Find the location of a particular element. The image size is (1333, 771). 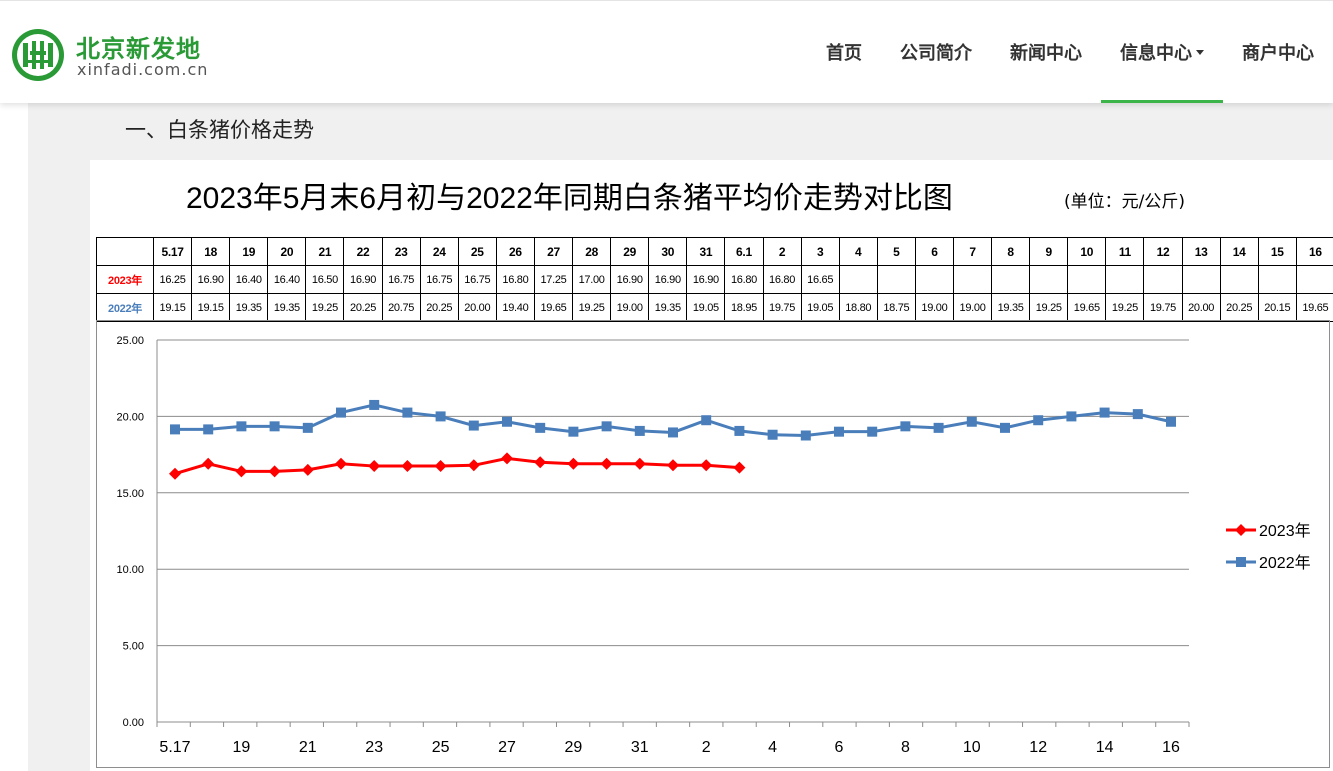

nav-item-home: 首页 is located at coordinates (844, 52).